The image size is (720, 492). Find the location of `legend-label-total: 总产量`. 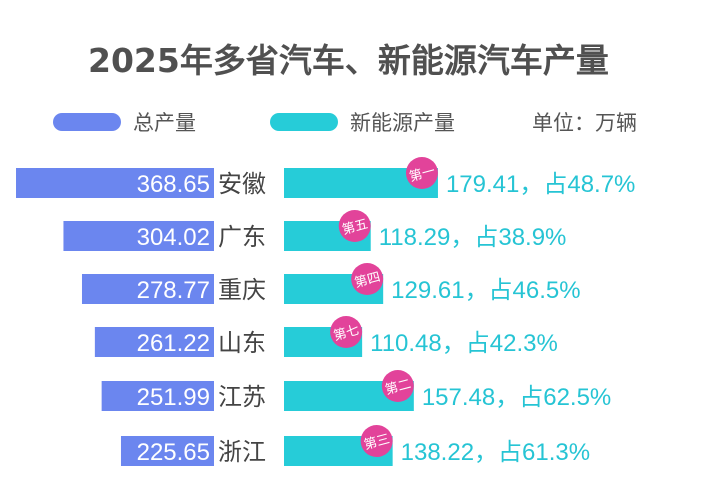

legend-label-total: 总产量 is located at coordinates (164, 123).